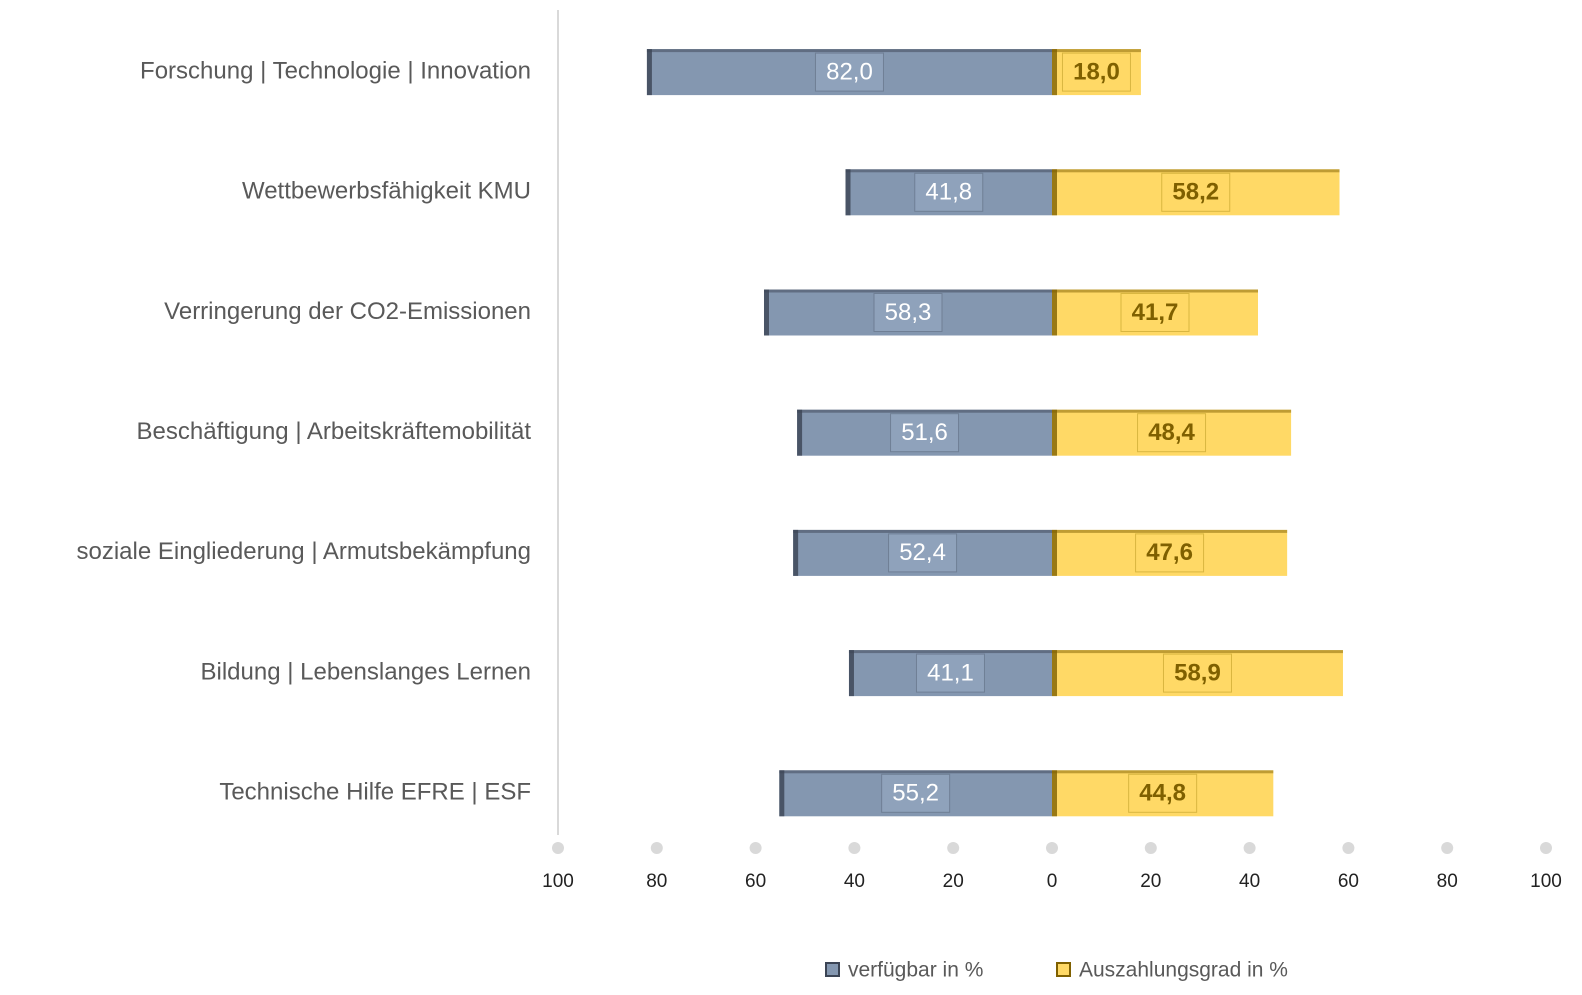 The image size is (1582, 995). I want to click on data-label: 48,4, so click(1171, 432).